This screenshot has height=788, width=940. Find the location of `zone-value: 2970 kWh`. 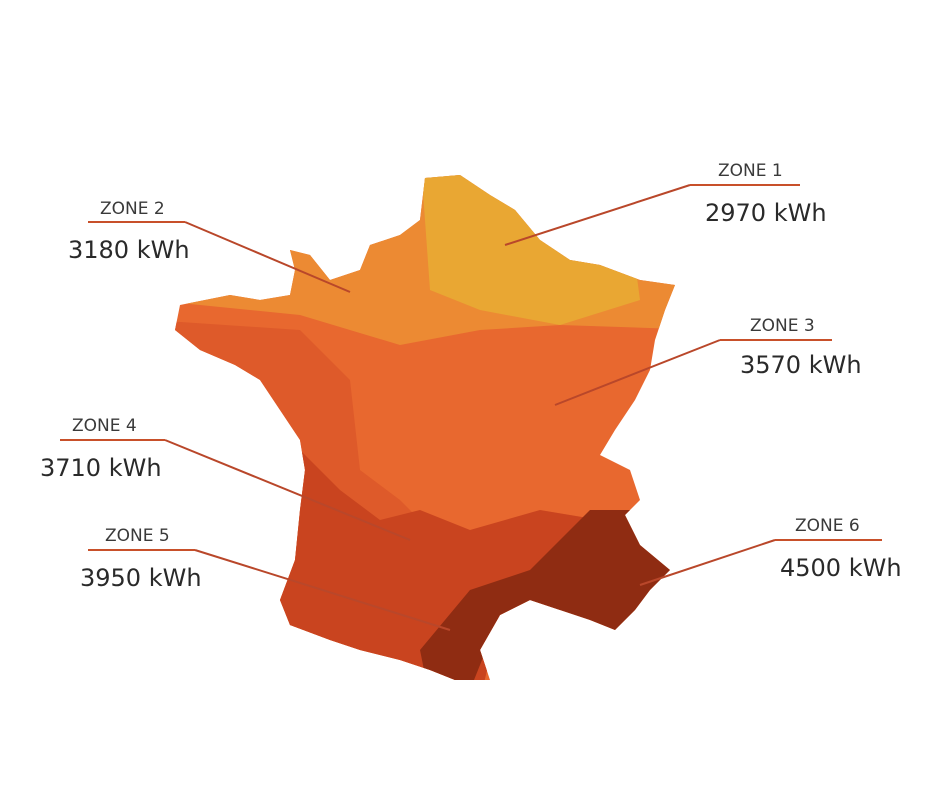

zone-value: 2970 kWh is located at coordinates (766, 213).